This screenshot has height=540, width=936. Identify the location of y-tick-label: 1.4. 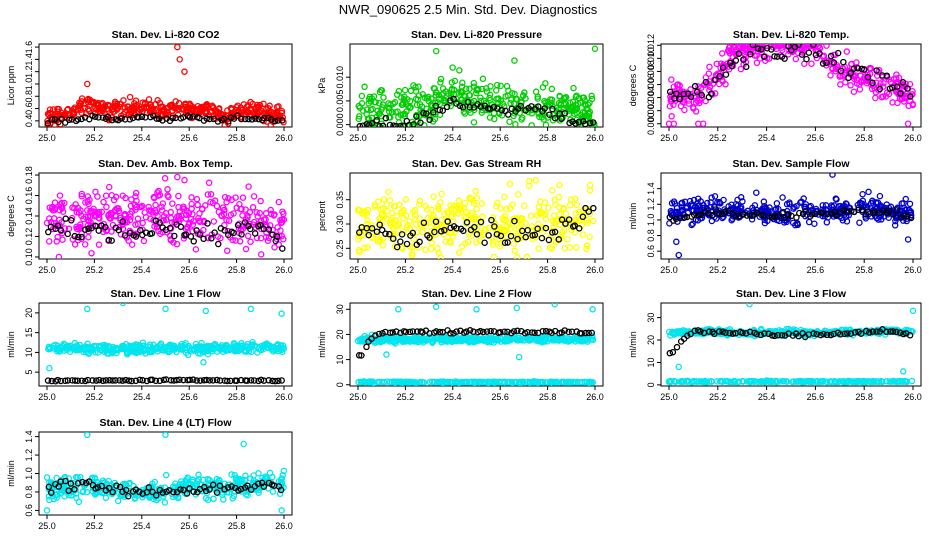
(29, 59).